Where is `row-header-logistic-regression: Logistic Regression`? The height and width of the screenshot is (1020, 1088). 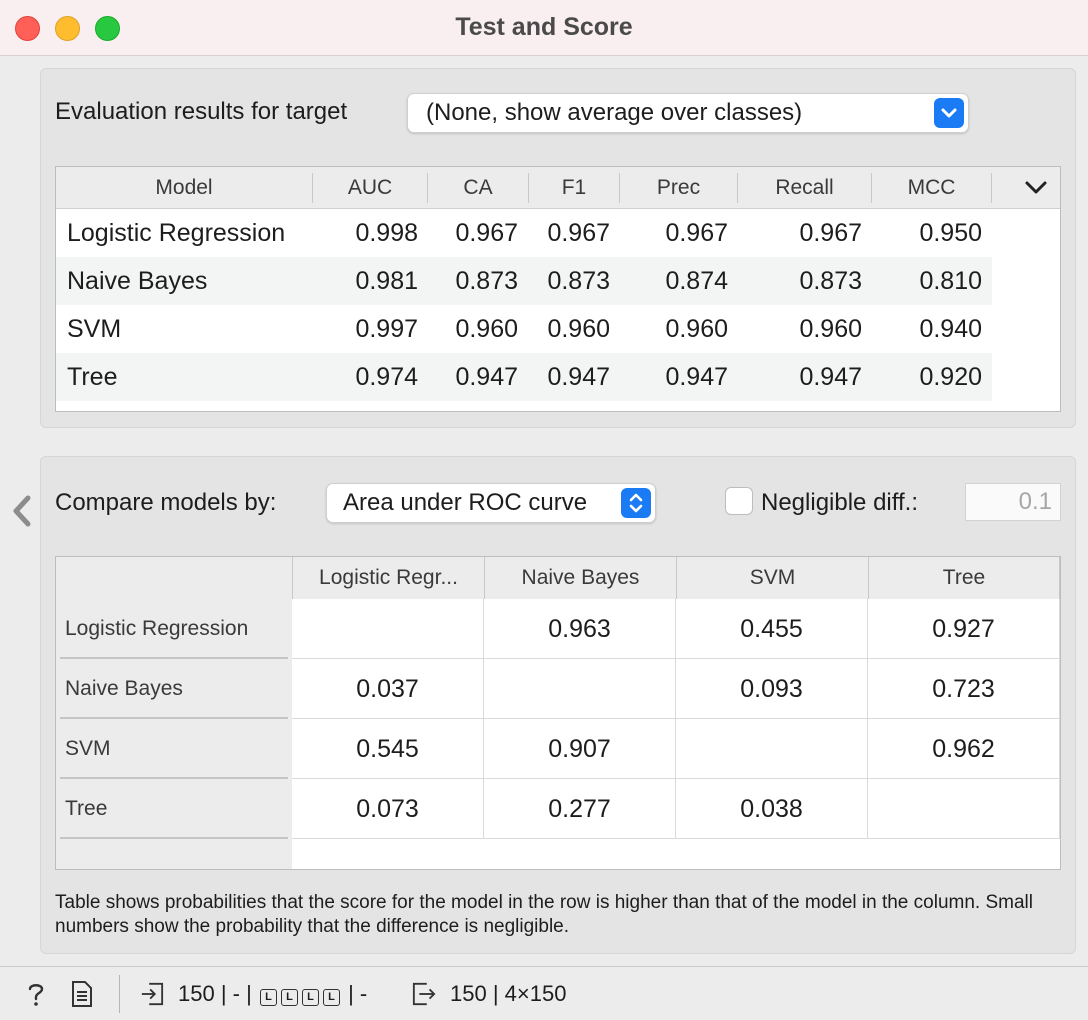 row-header-logistic-regression: Logistic Regression is located at coordinates (174, 629).